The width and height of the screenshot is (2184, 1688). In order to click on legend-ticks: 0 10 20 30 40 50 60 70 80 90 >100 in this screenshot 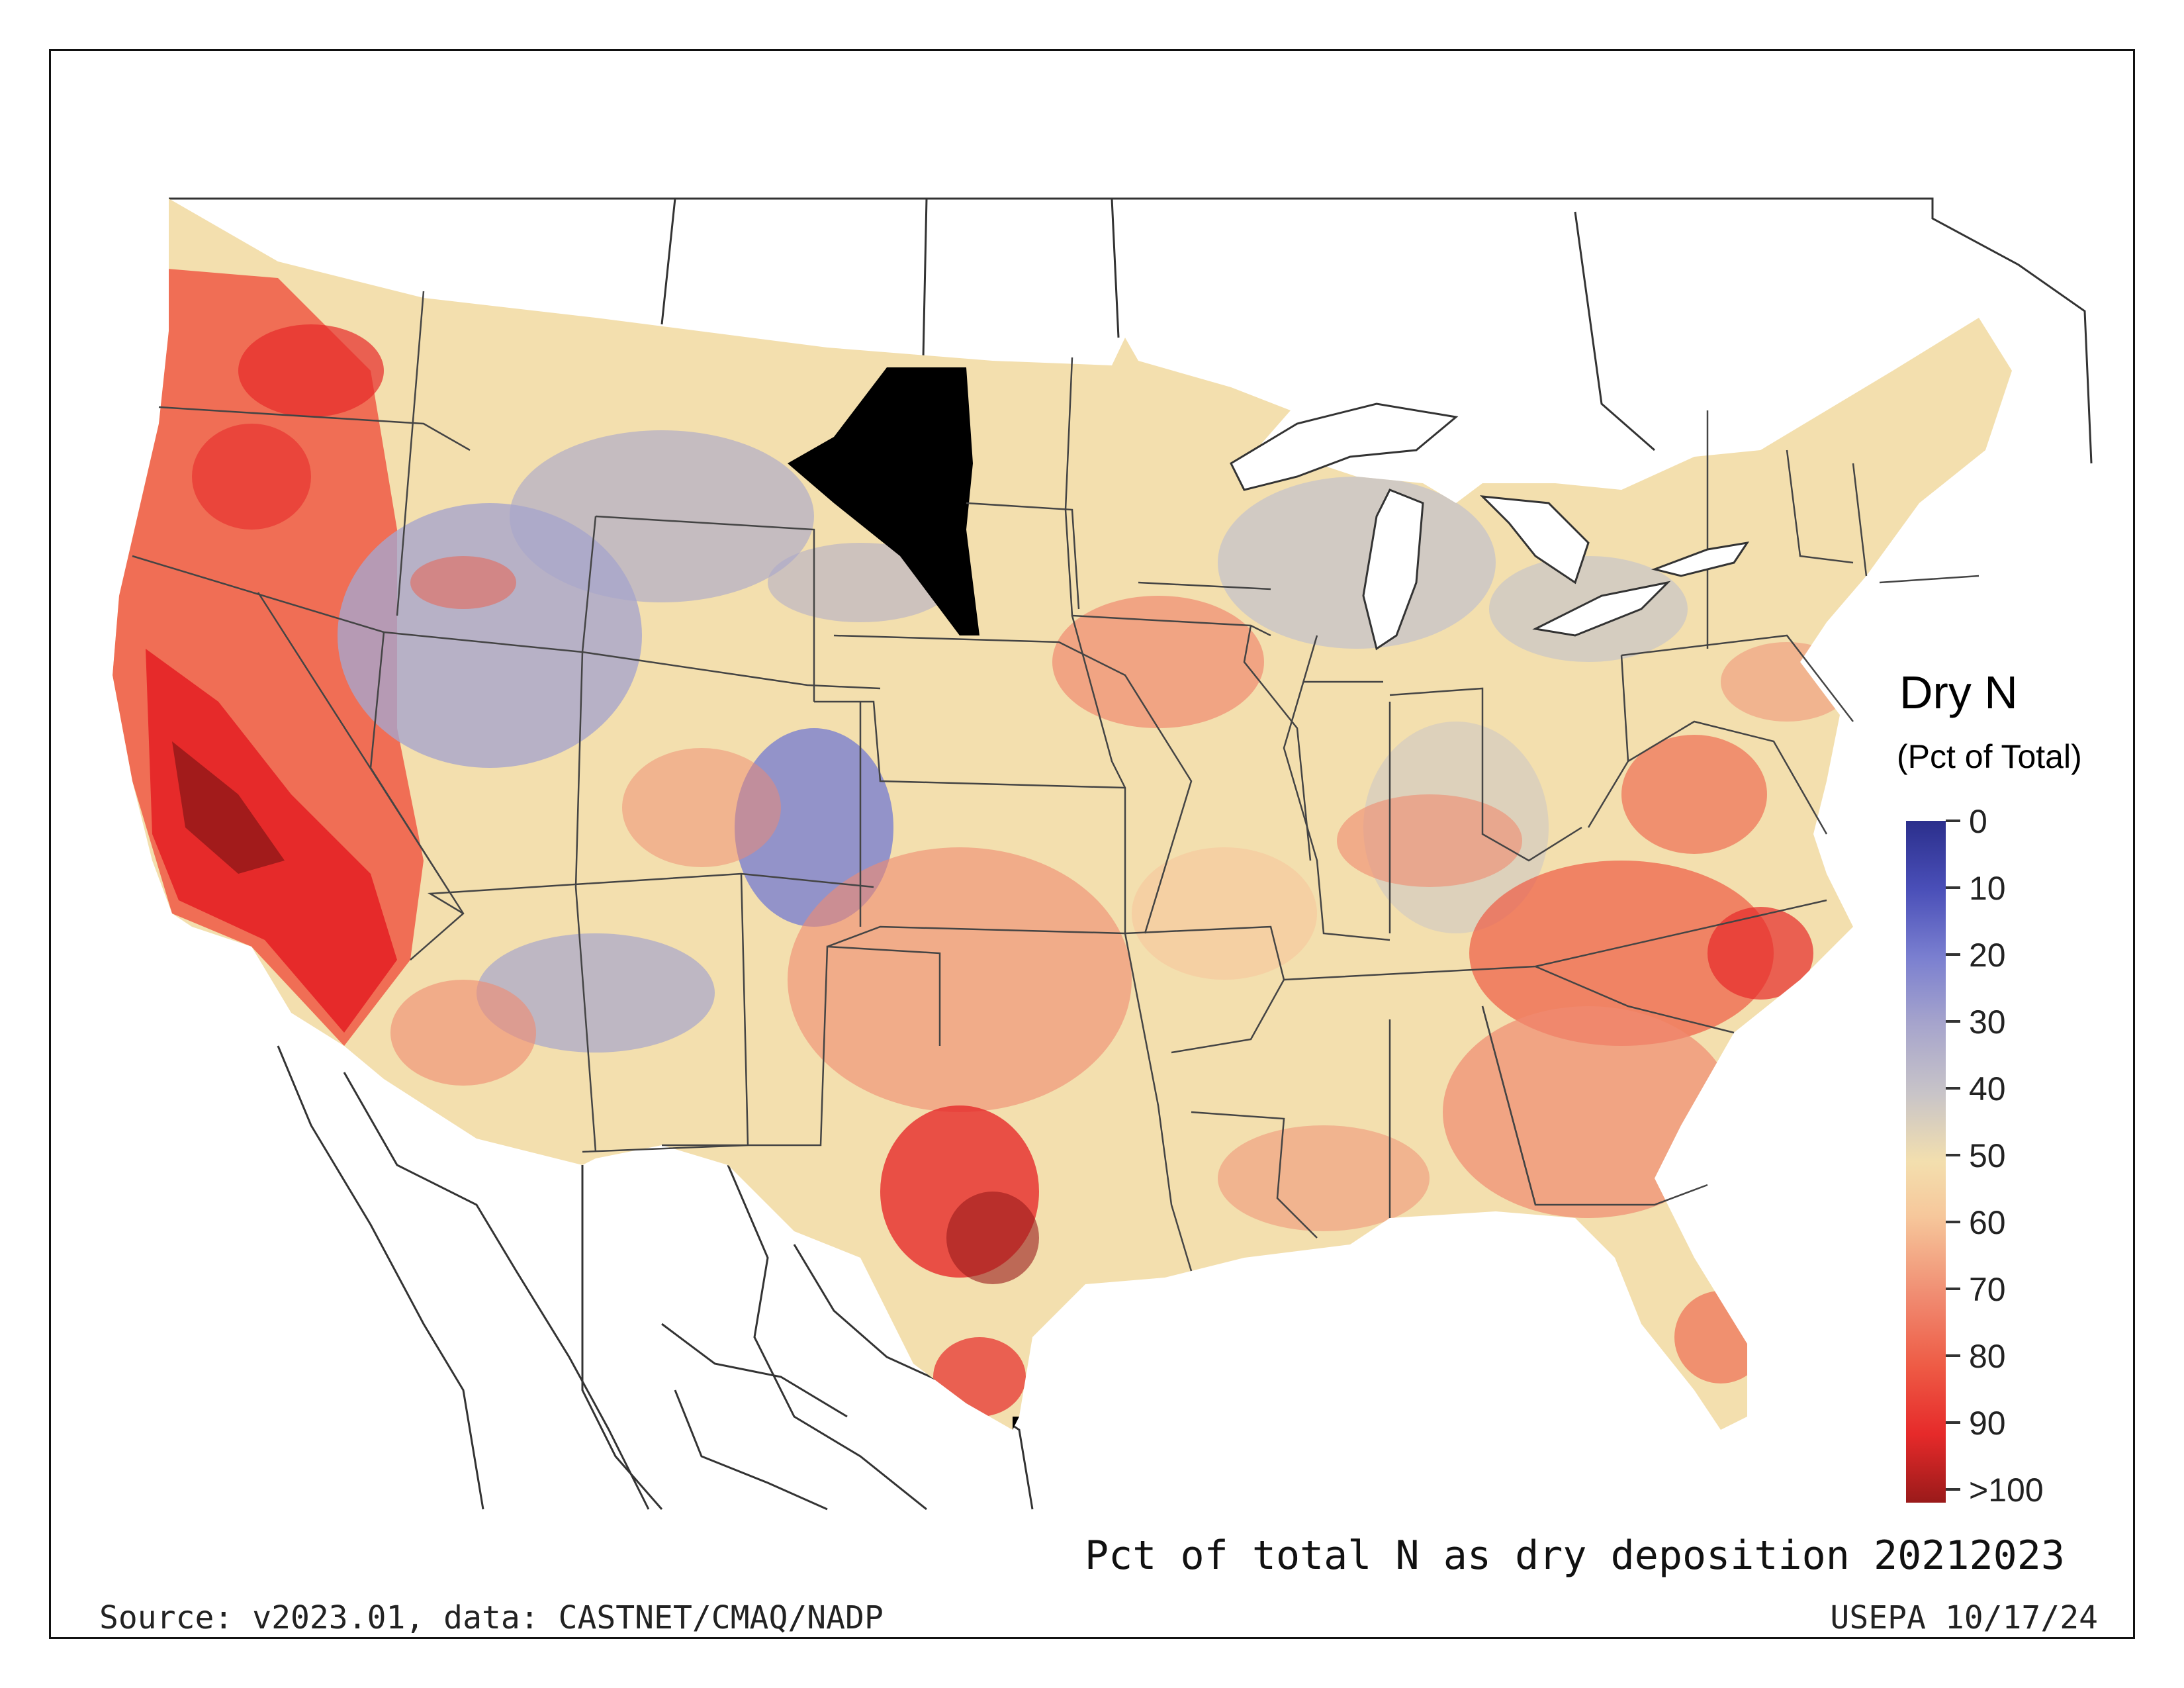, I will do `click(1995, 1156)`.